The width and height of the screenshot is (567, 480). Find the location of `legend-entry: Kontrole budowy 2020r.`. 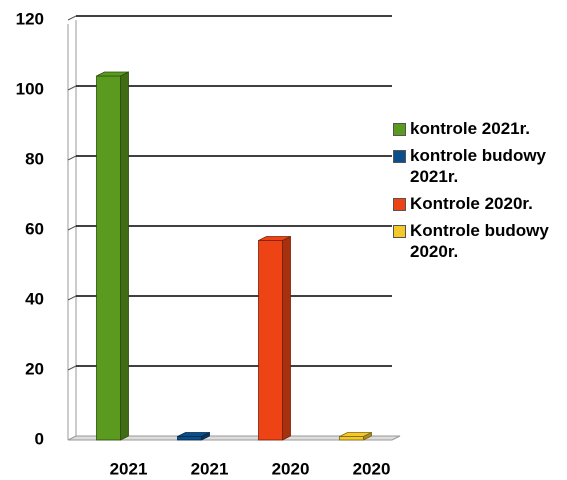

legend-entry: Kontrole budowy 2020r. is located at coordinates (478, 241).